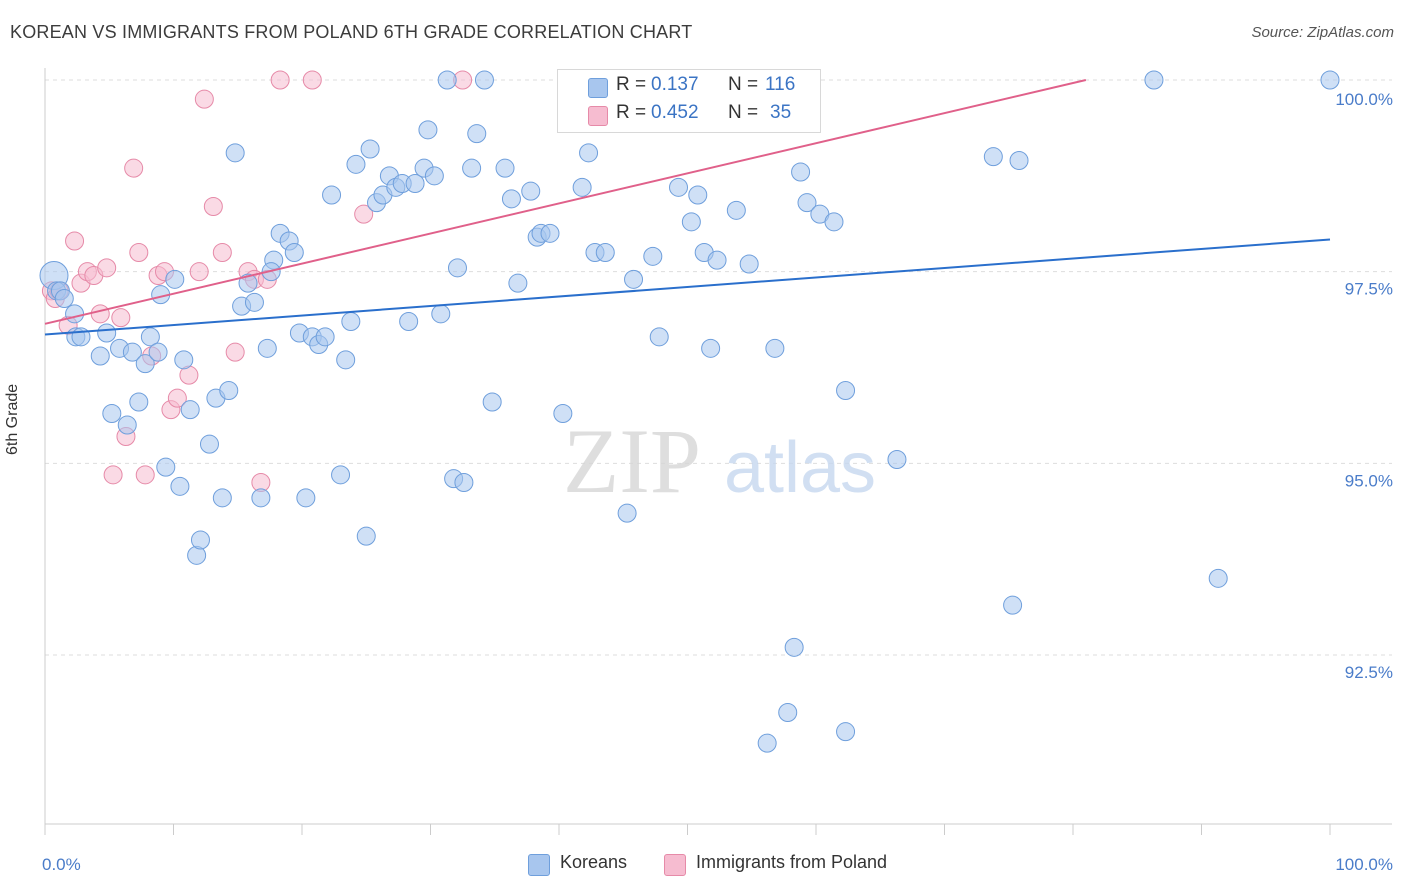  What do you see at coordinates (632, 461) in the screenshot?
I see `watermark-zip: ZIP` at bounding box center [632, 461].